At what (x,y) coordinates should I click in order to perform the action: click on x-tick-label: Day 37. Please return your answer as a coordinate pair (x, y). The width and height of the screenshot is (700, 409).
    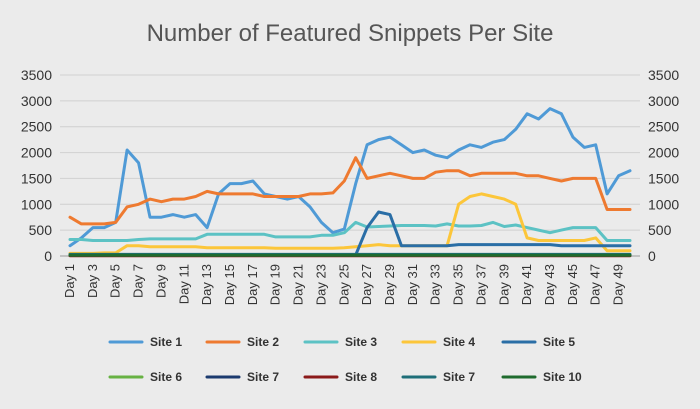
    Looking at the image, I should click on (480, 284).